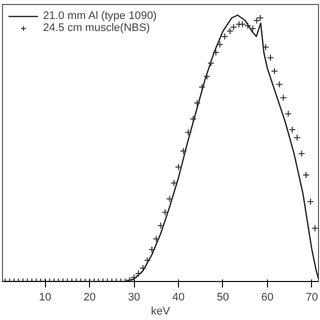 Image resolution: width=320 pixels, height=320 pixels. I want to click on legend-label: 21.0 mm Al (type 1090), so click(100, 16).